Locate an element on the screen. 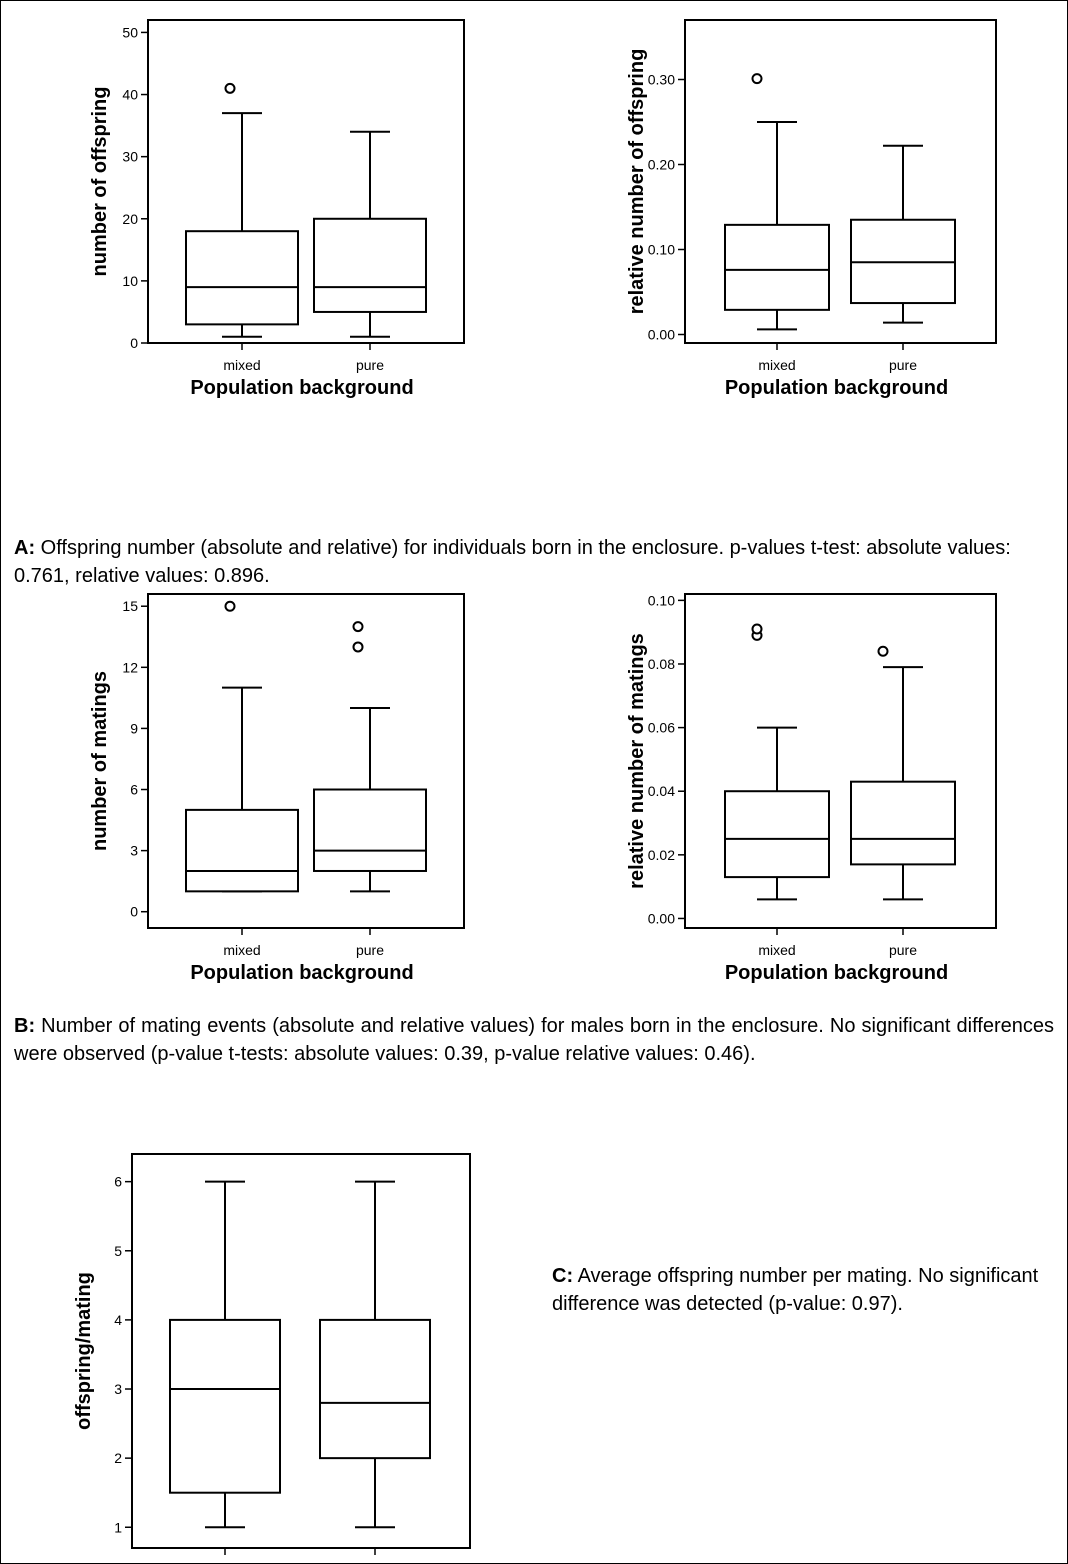 The height and width of the screenshot is (1564, 1068). chart-offspring-per-mating: 123456mixedpureanimaloffspring/mating is located at coordinates (272, 1358).